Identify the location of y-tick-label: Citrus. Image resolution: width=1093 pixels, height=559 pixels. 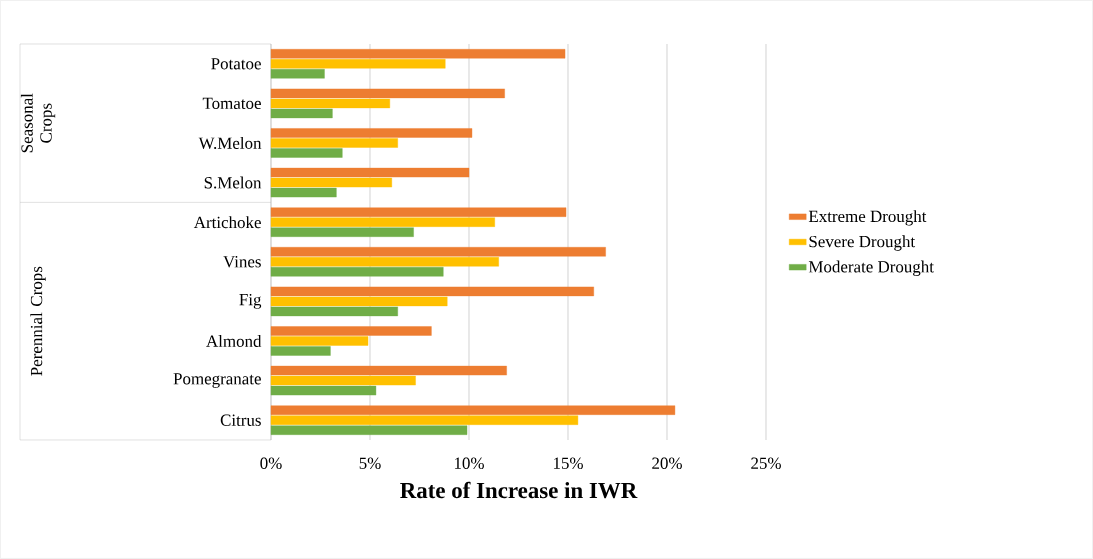
(240, 420).